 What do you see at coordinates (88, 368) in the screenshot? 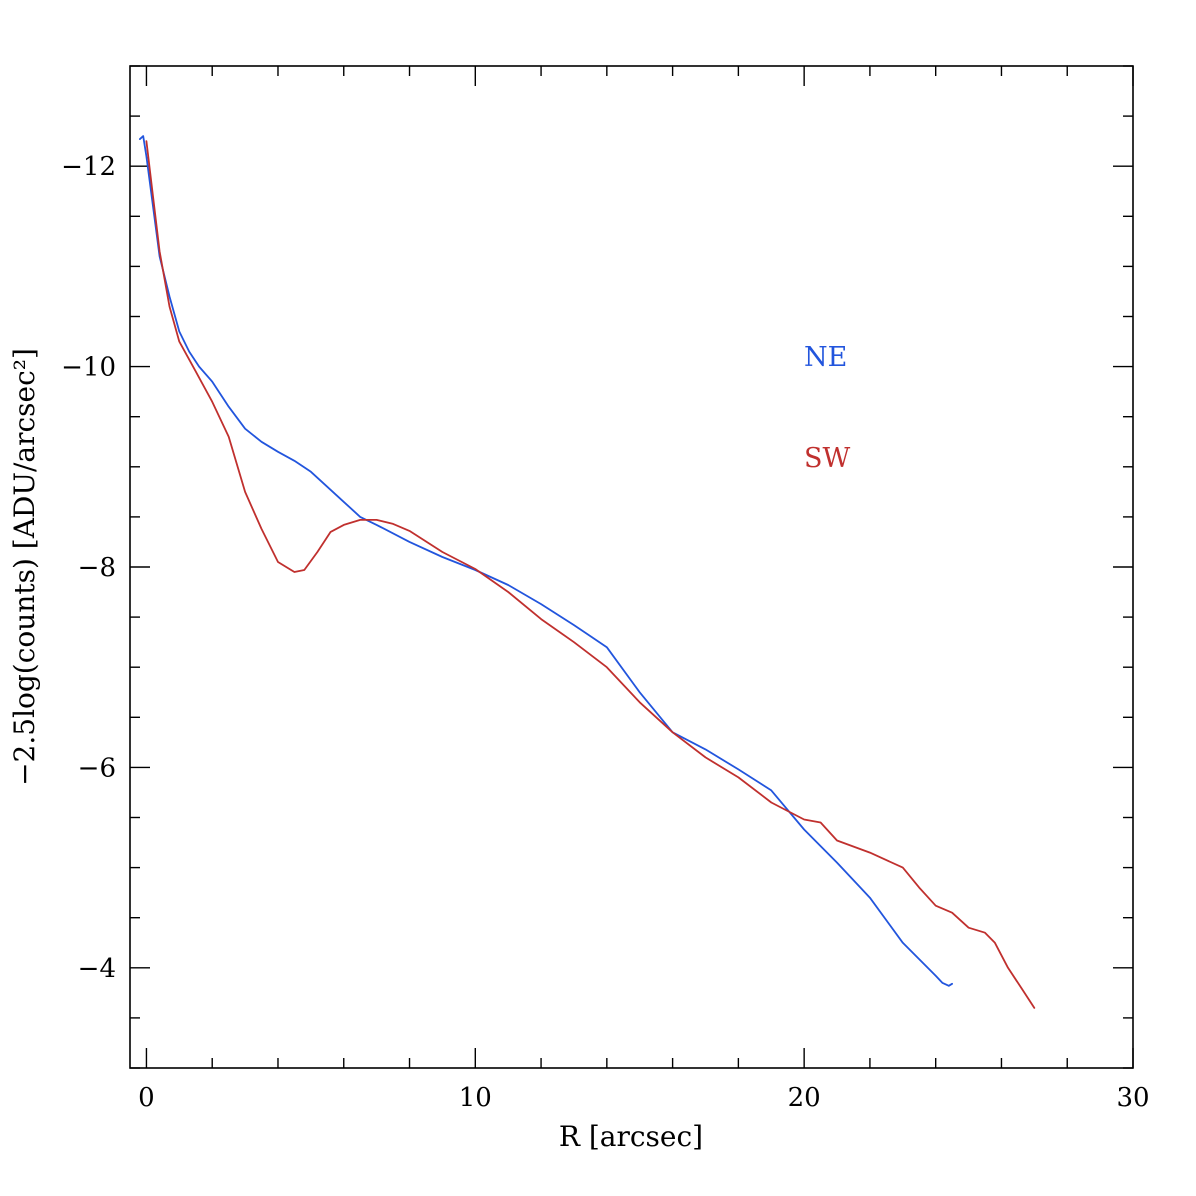
I see `y-tick-label: −10` at bounding box center [88, 368].